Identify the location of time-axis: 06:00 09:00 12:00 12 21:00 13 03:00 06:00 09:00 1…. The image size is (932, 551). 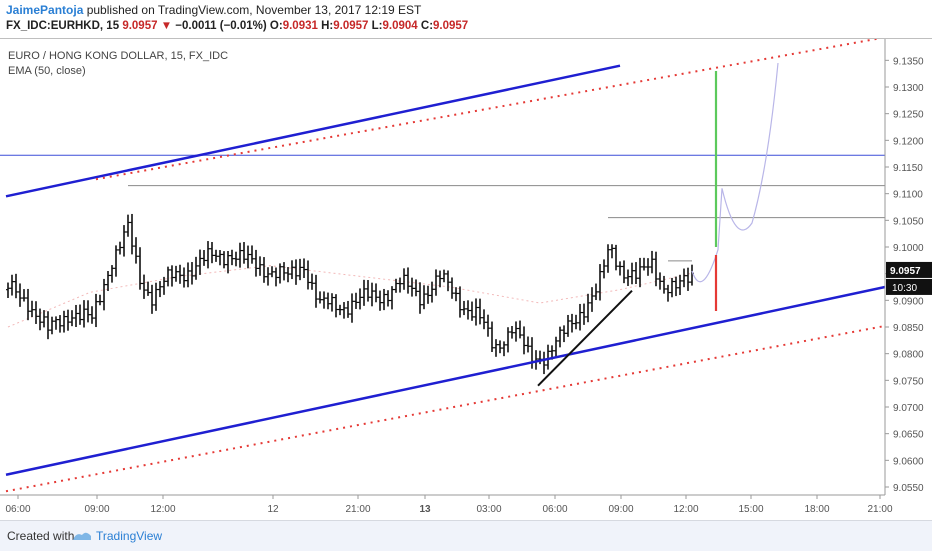
(446, 504).